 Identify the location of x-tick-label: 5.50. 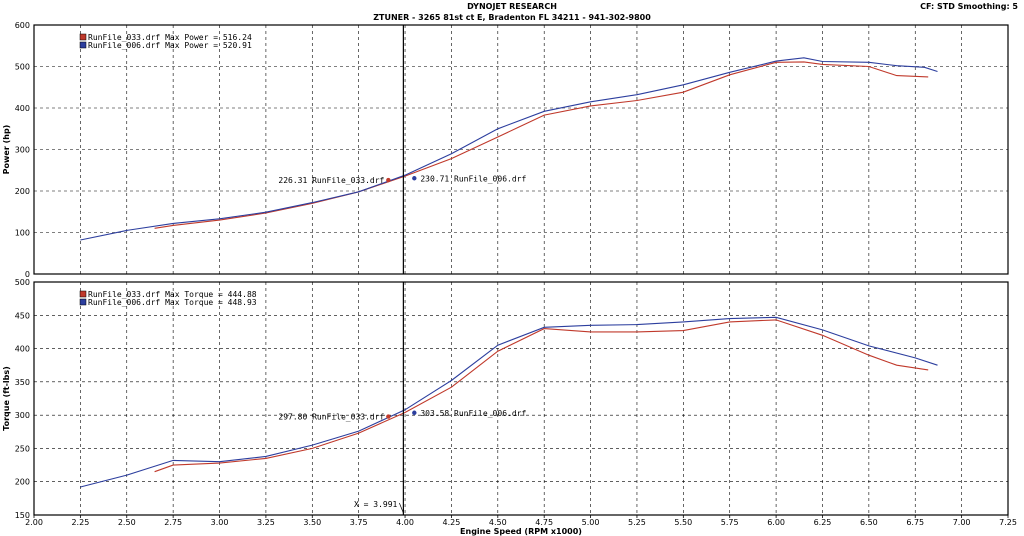
(683, 522).